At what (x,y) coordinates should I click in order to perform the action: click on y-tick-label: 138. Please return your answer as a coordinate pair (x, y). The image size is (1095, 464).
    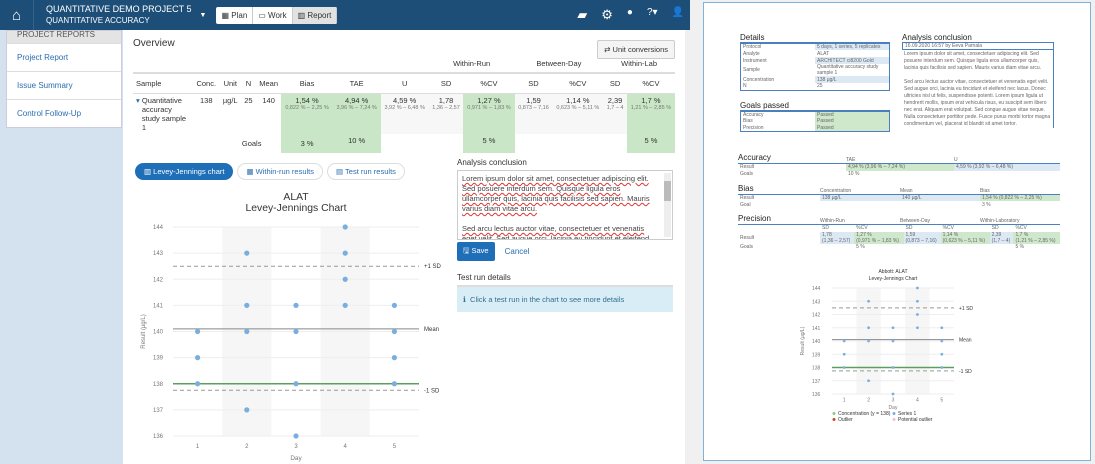
    Looking at the image, I should click on (816, 369).